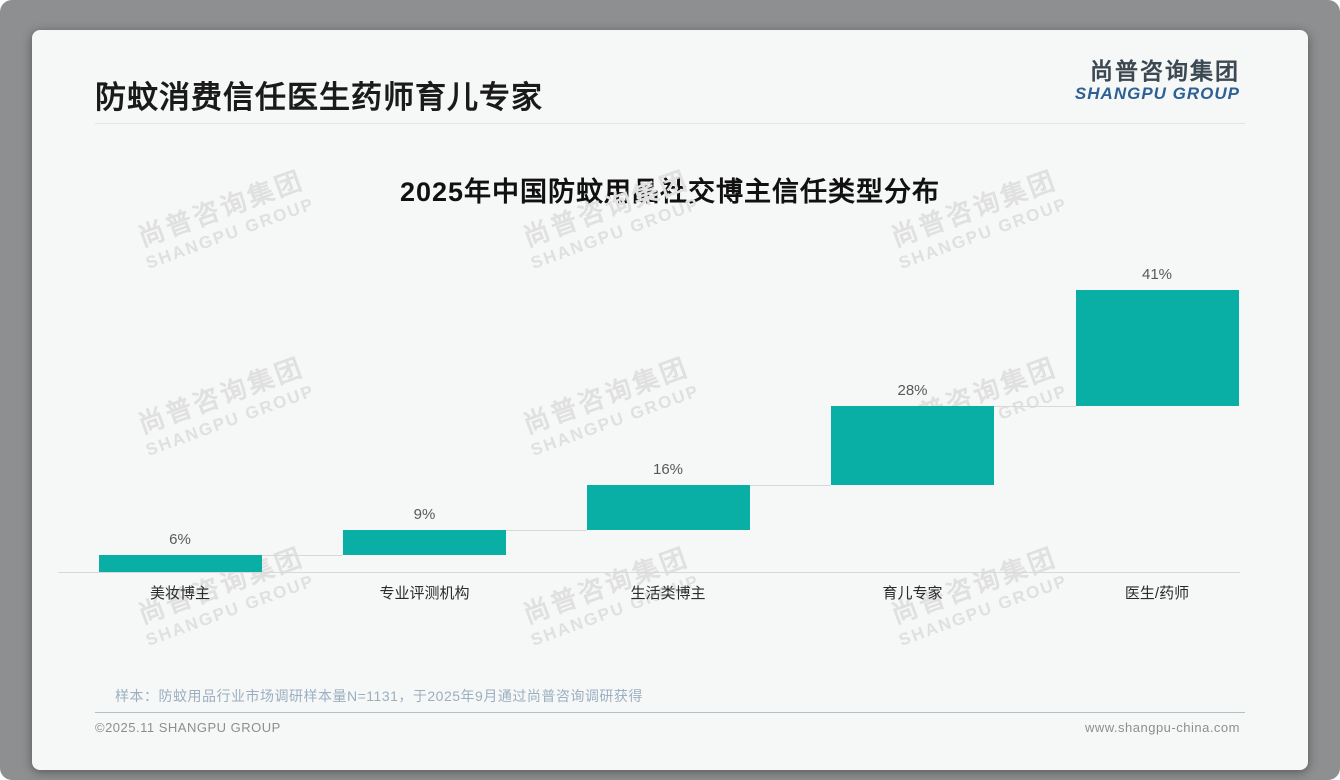 The height and width of the screenshot is (780, 1340). What do you see at coordinates (668, 593) in the screenshot?
I see `bar-category-label: 生活类博主` at bounding box center [668, 593].